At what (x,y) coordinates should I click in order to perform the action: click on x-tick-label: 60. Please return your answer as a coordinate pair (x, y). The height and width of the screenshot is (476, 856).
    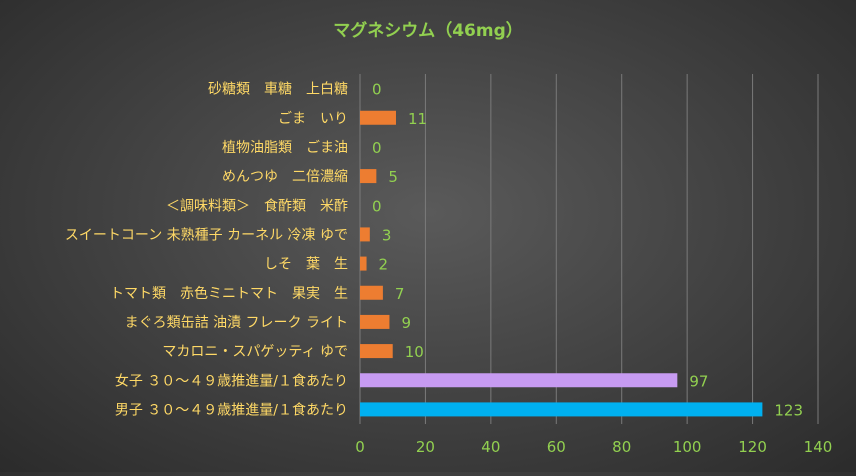
    Looking at the image, I should click on (556, 447).